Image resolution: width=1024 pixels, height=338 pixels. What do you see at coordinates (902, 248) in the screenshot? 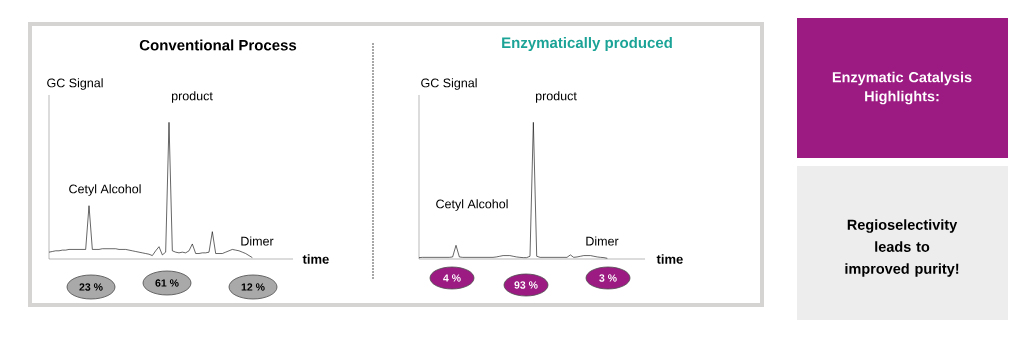
I see `text: Regioselectivity leads to improved purity!` at bounding box center [902, 248].